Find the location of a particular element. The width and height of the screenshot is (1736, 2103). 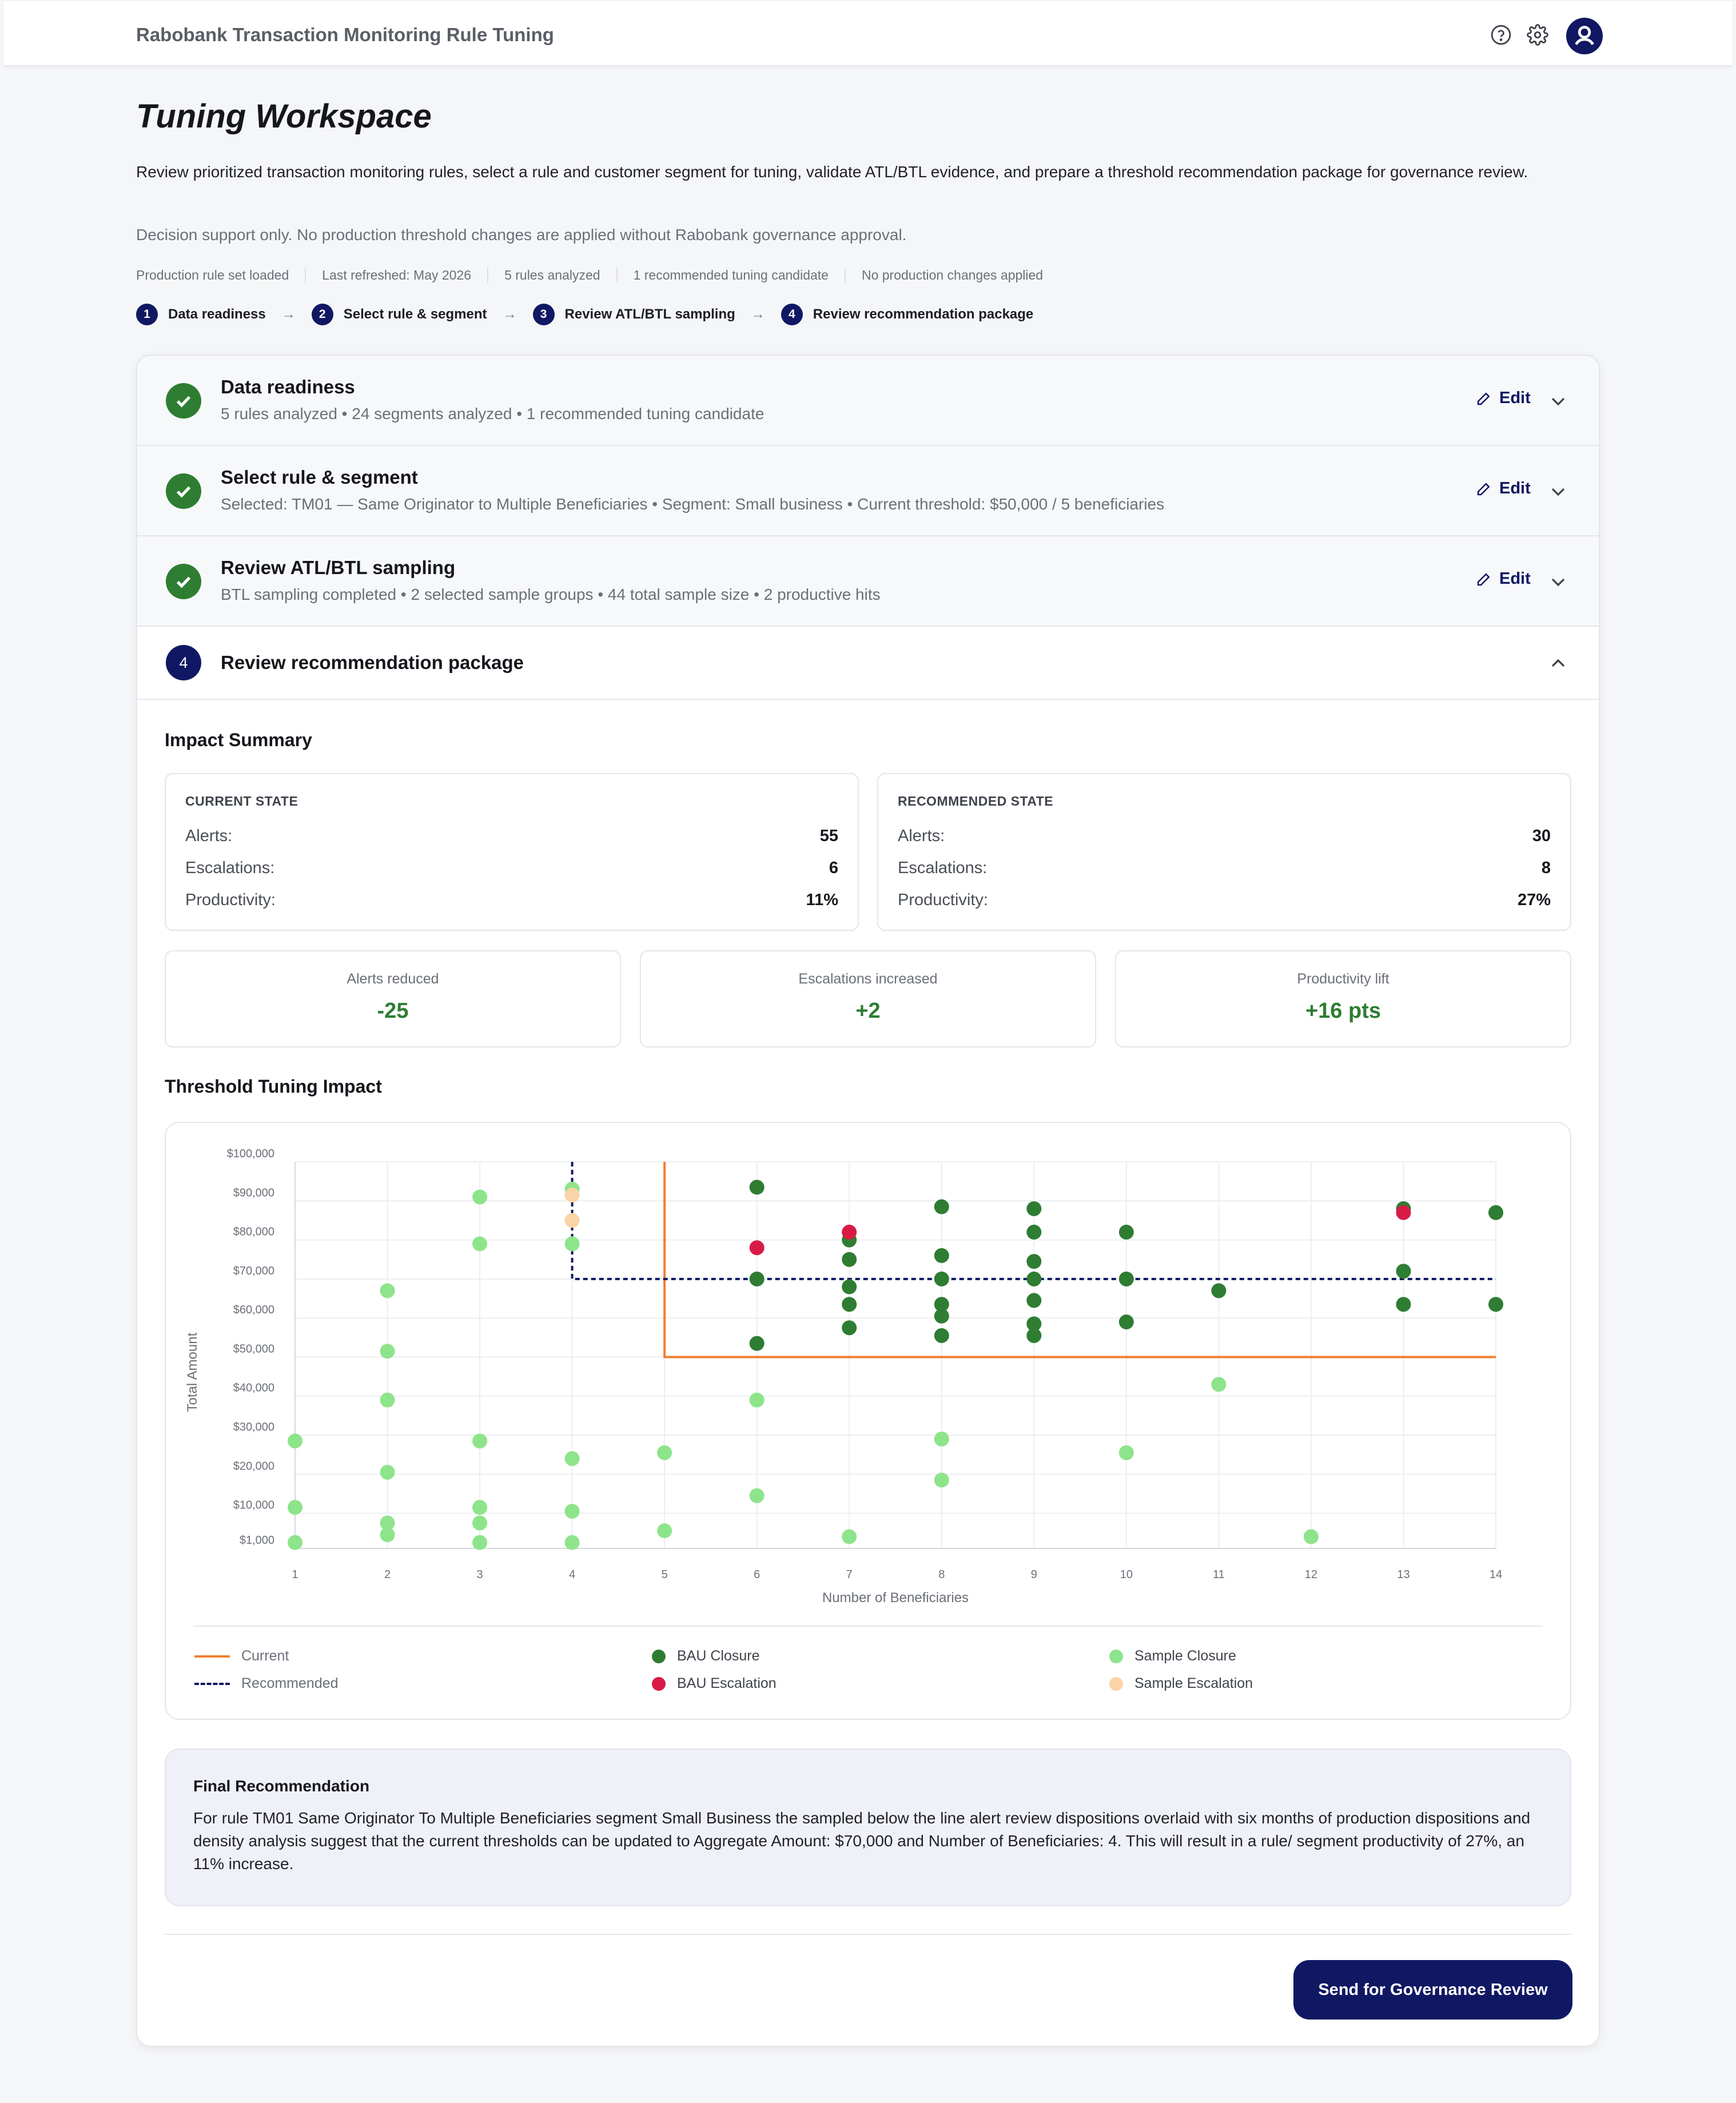

y-tick-label: $70,000 is located at coordinates (253, 1271).